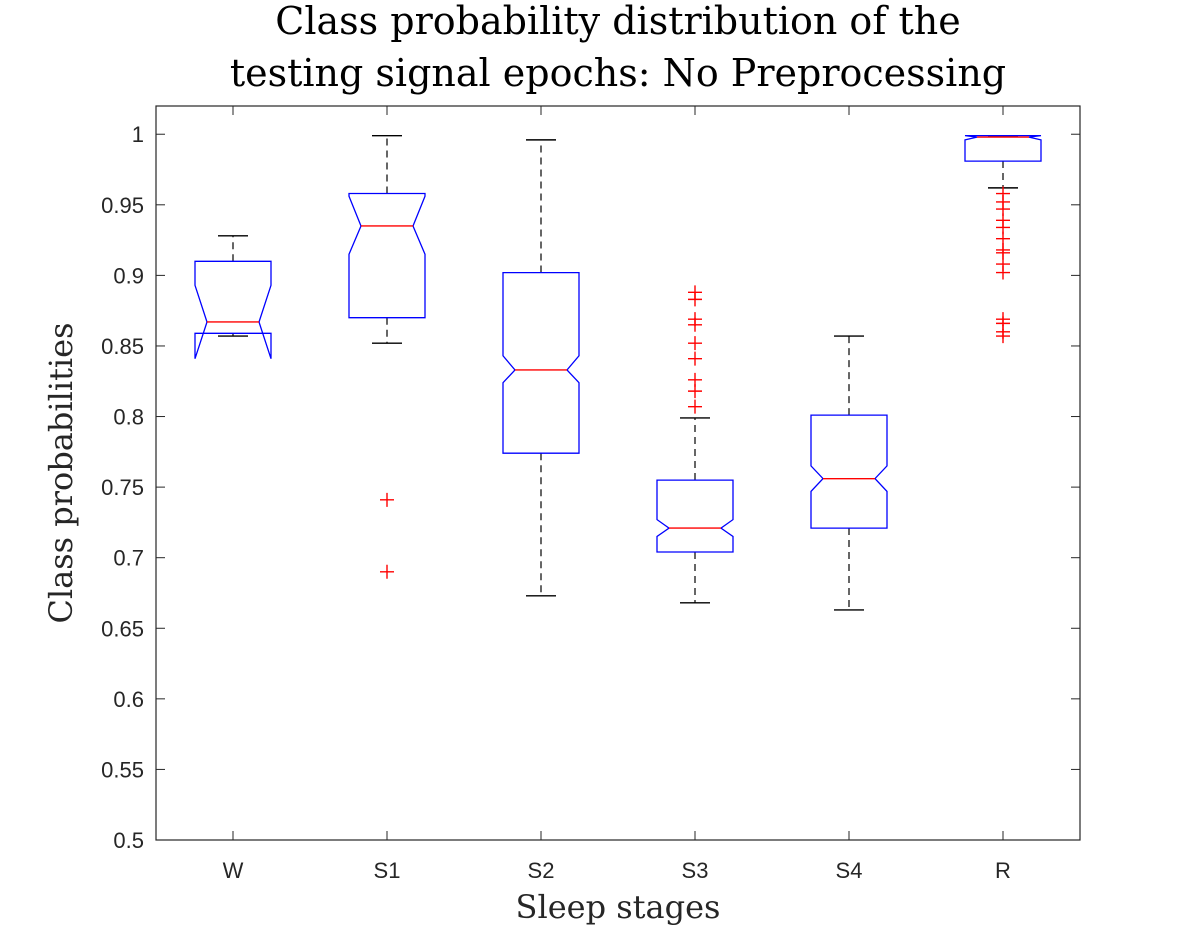 The width and height of the screenshot is (1195, 945). I want to click on y-tick-label: 0.65, so click(122, 628).